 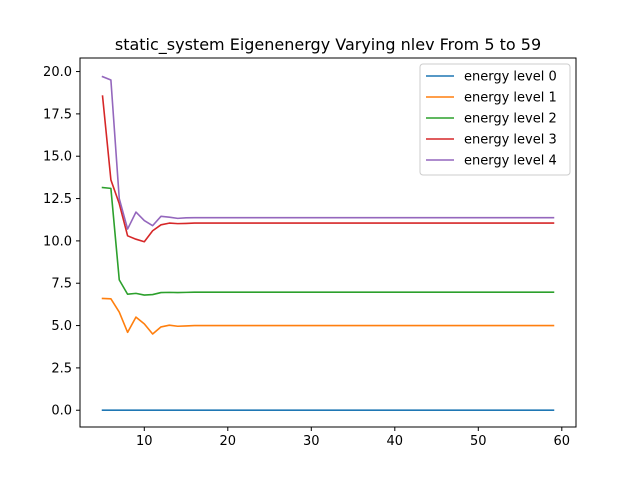 I want to click on legend-label-2: energy level 2, so click(x=510, y=119).